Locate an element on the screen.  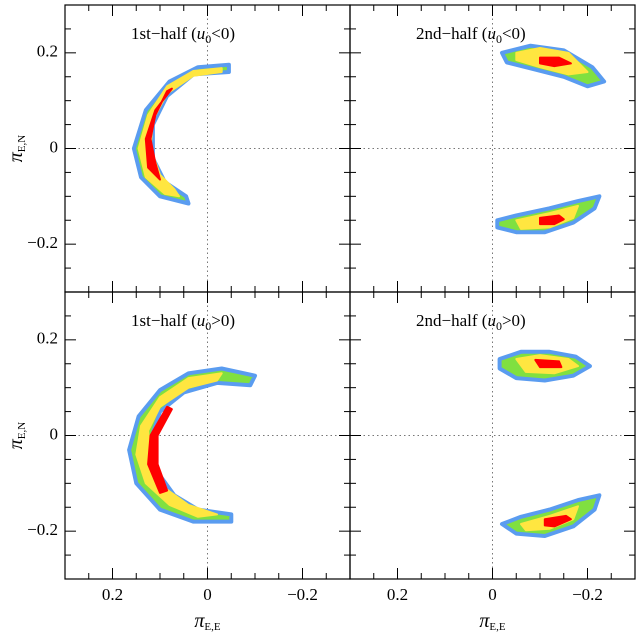
panel-title: 2nd−half (u0<0) is located at coordinates (471, 35).